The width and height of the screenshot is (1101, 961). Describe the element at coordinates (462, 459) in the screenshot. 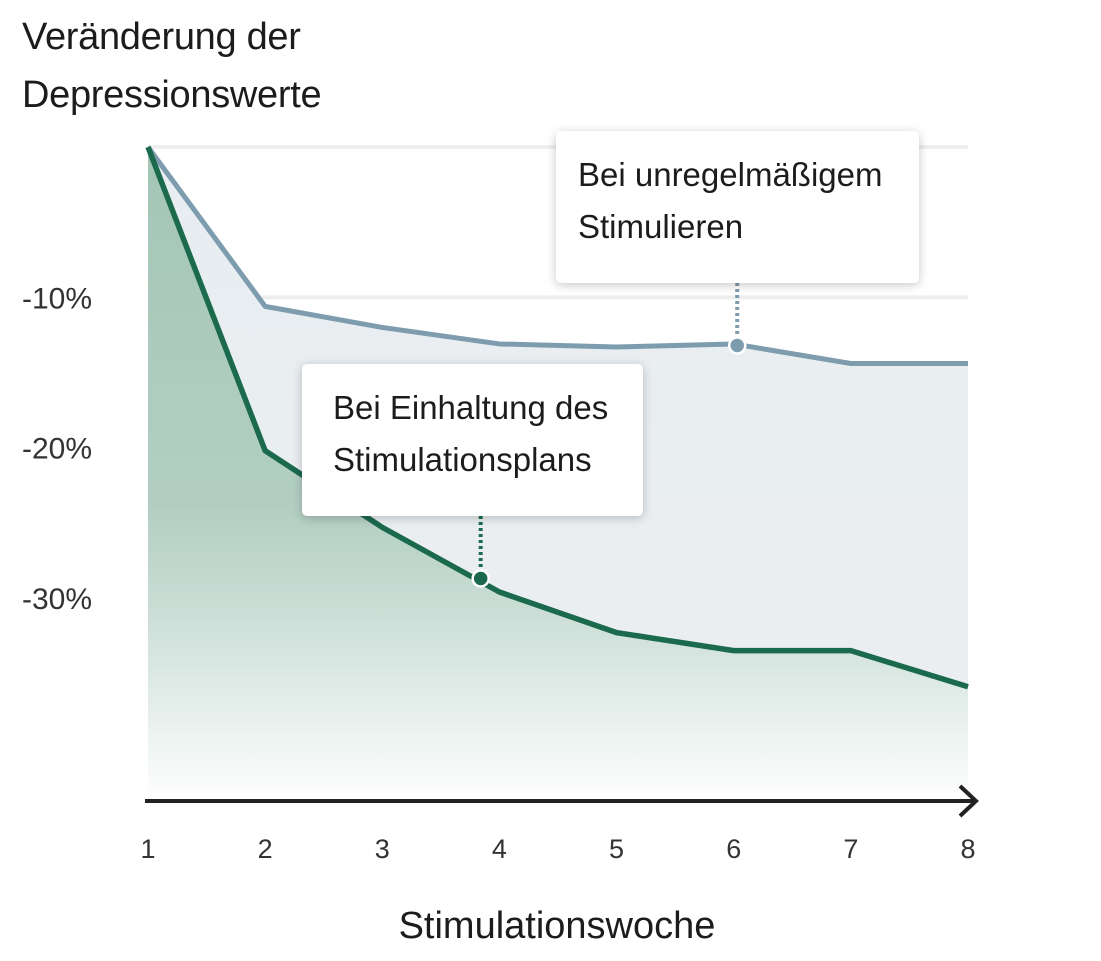

I see `annotation-adherence-line-2: Stimulationsplans` at that location.